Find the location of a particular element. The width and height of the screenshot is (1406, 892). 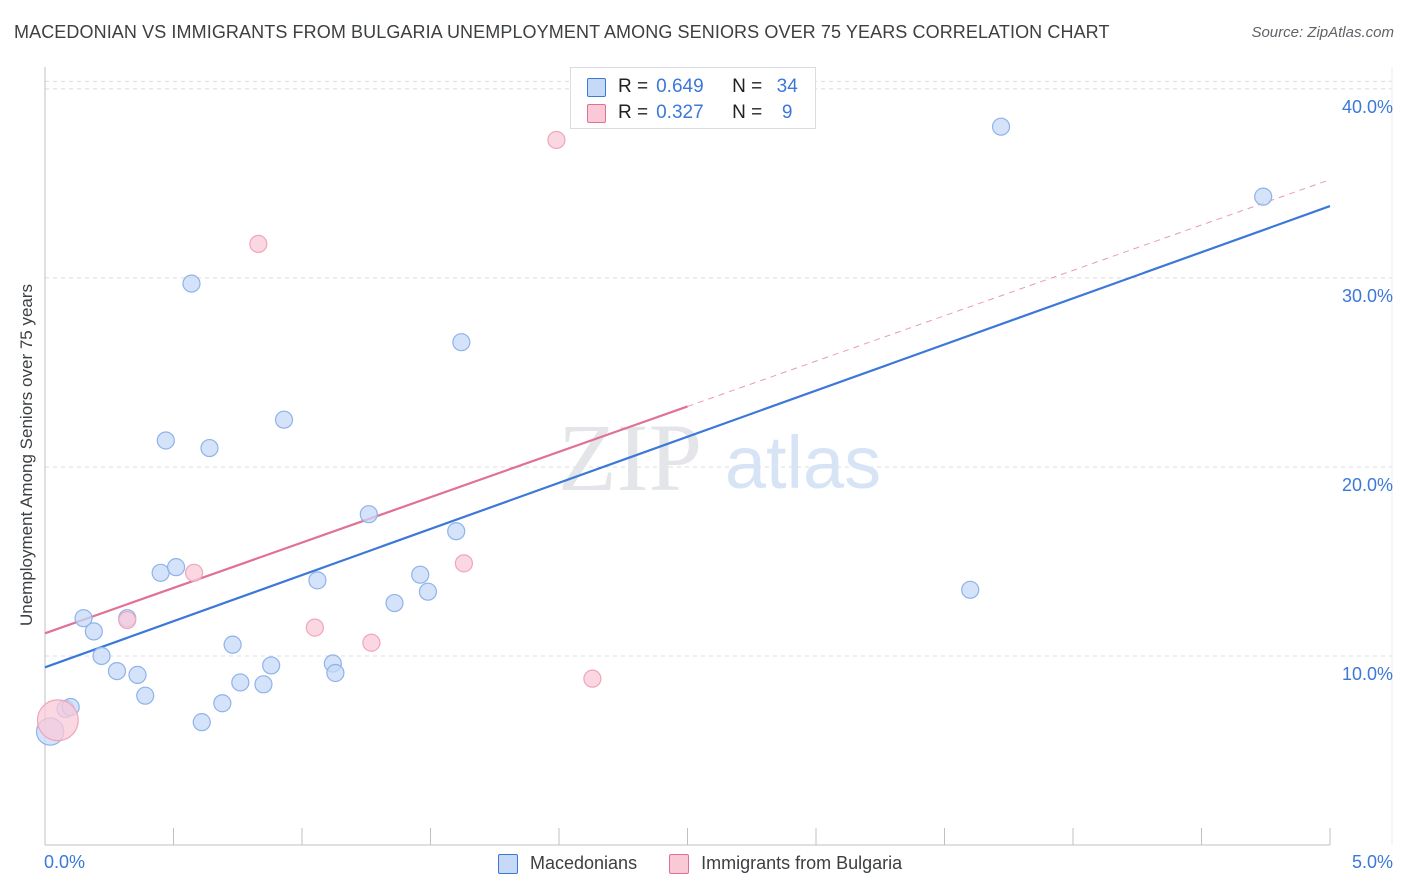

y-tick-labels: 10.0% 20.0% 30.0% 40.0% is located at coordinates (1367, 390).